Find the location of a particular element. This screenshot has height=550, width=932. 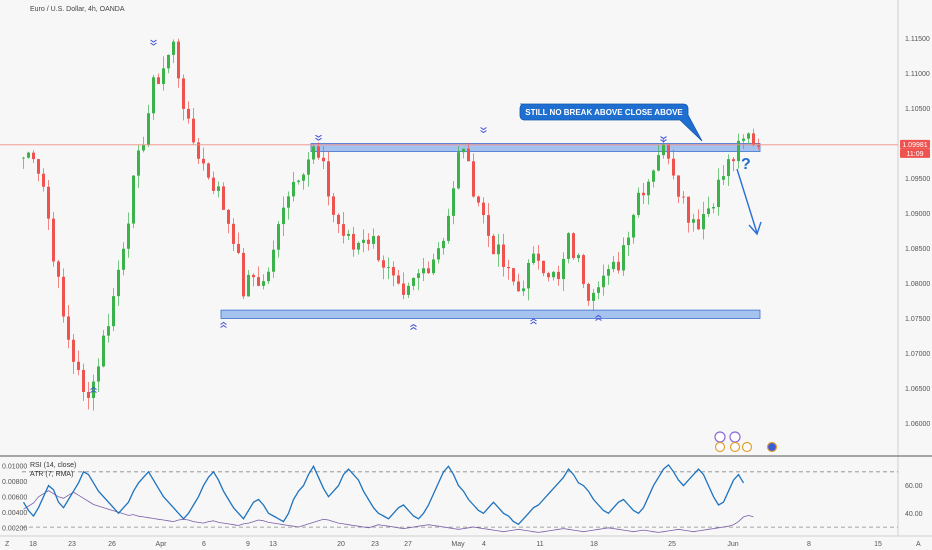

callout: STILL NO BREAK ABOVE CLOSE ABOVE is located at coordinates (611, 122).